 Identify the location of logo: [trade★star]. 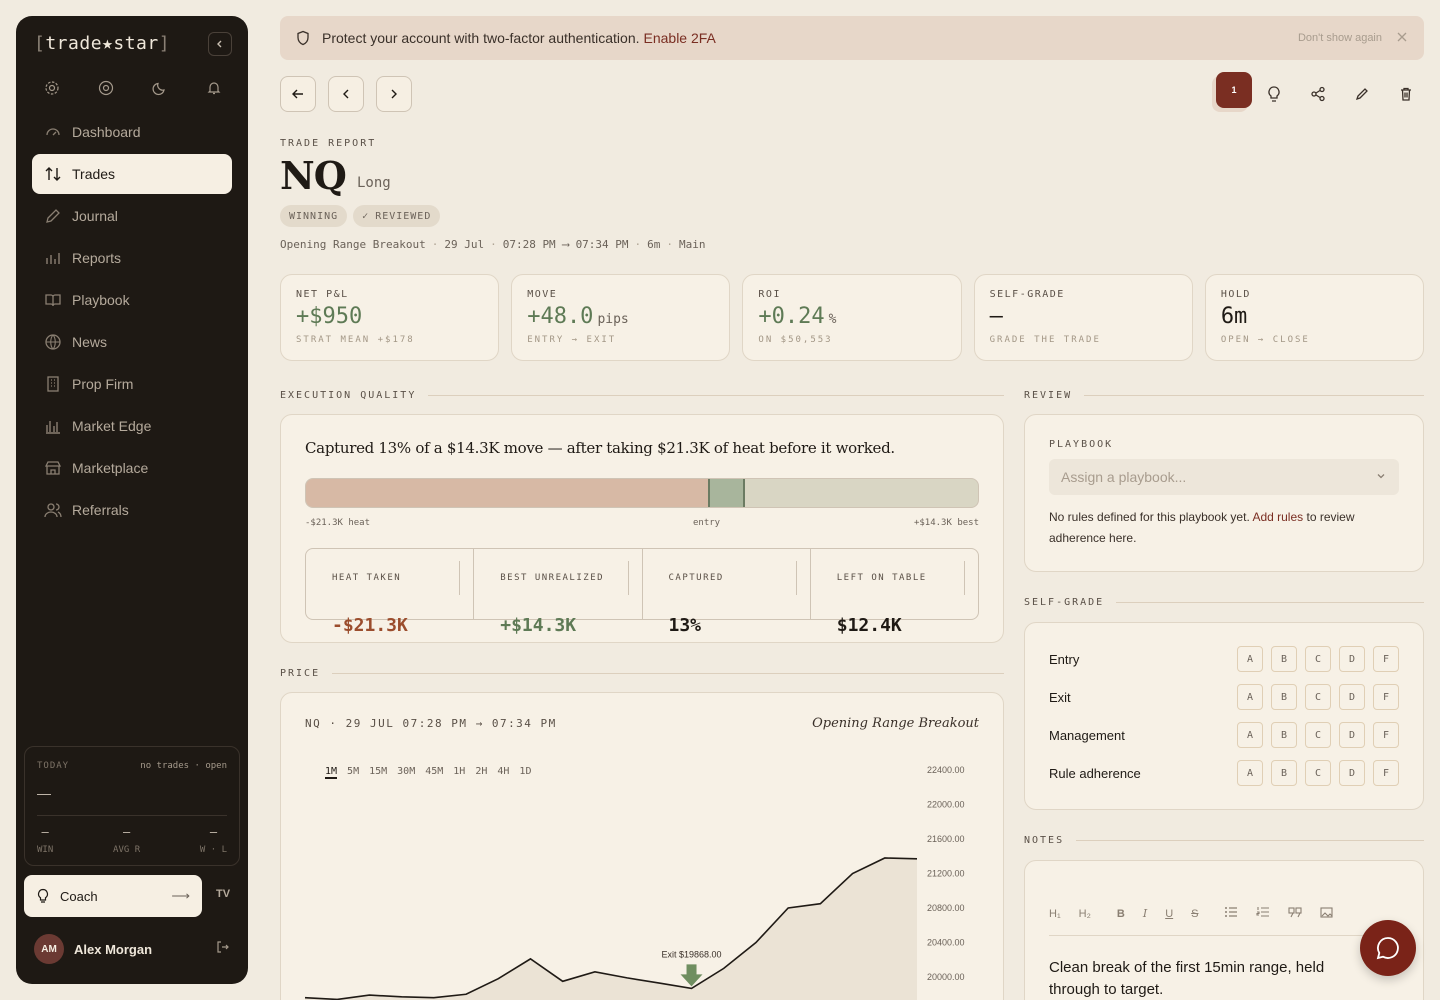
(102, 43).